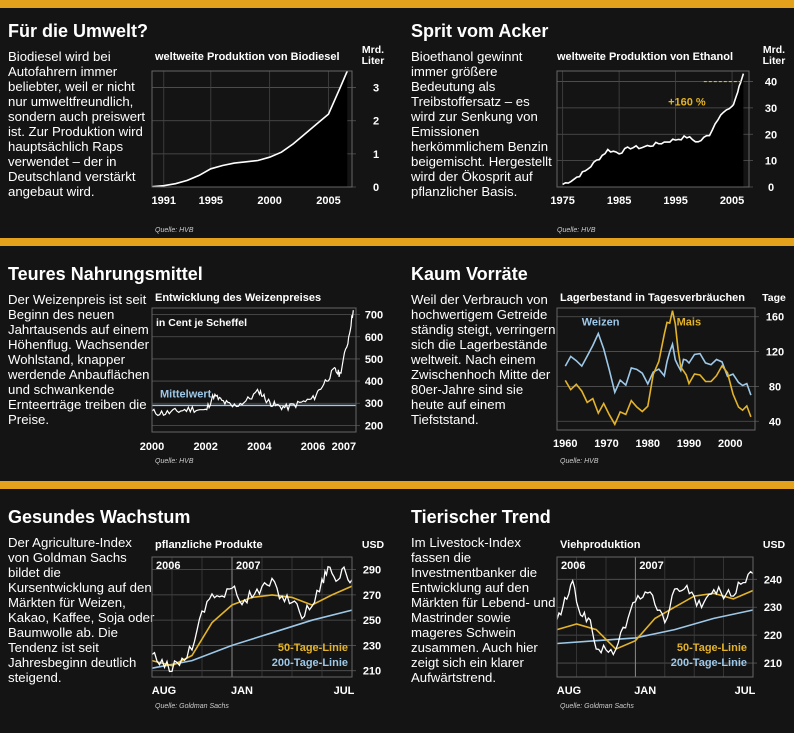 This screenshot has width=794, height=733. What do you see at coordinates (774, 298) in the screenshot?
I see `chart-unit: Tage` at bounding box center [774, 298].